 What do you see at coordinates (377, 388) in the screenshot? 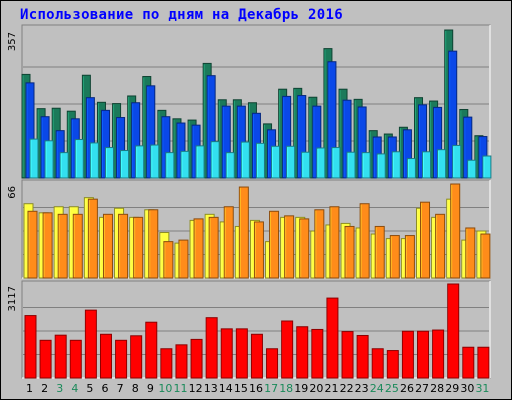
I see `x-tick-label: 24` at bounding box center [377, 388].